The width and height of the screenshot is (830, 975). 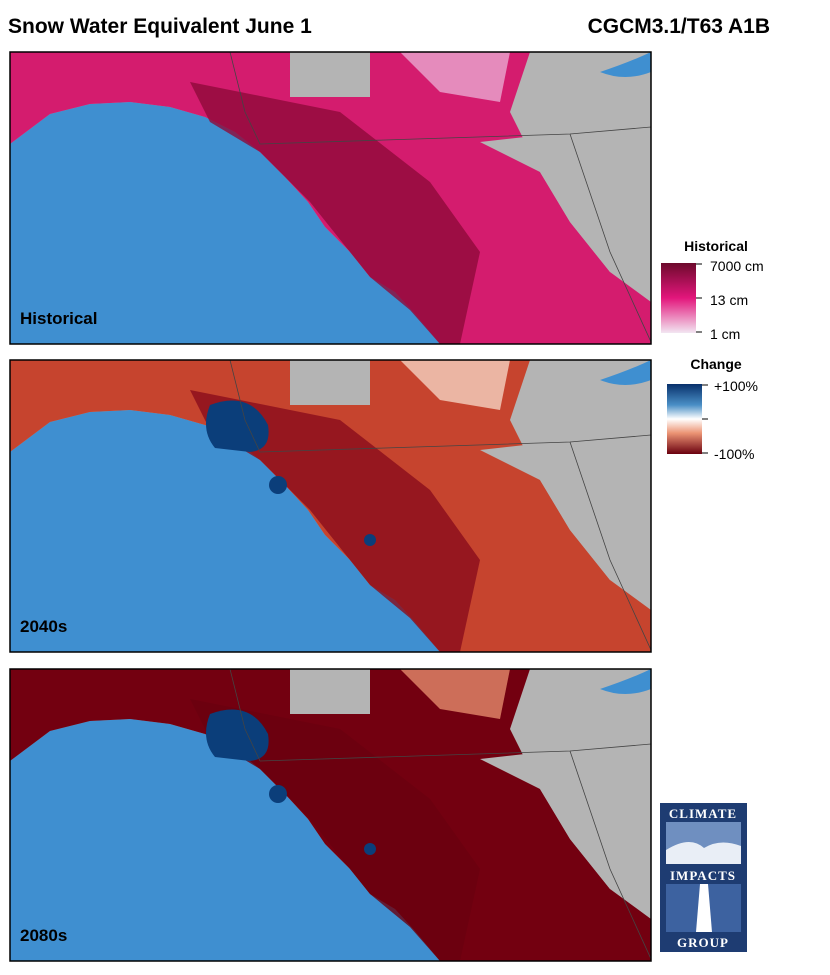 I want to click on panel-label: Historical, so click(x=58, y=318).